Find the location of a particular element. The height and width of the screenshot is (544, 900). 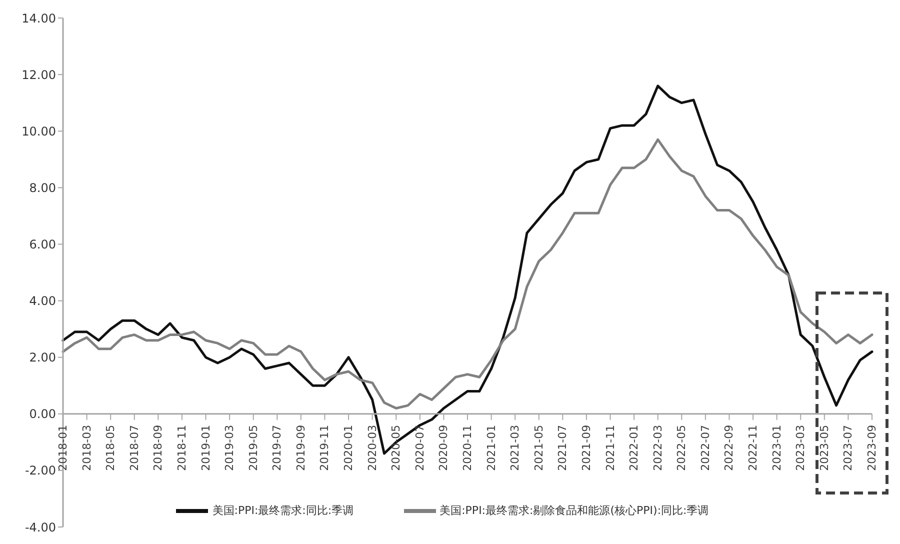

y-tick-label: -2.00 is located at coordinates (40, 471).